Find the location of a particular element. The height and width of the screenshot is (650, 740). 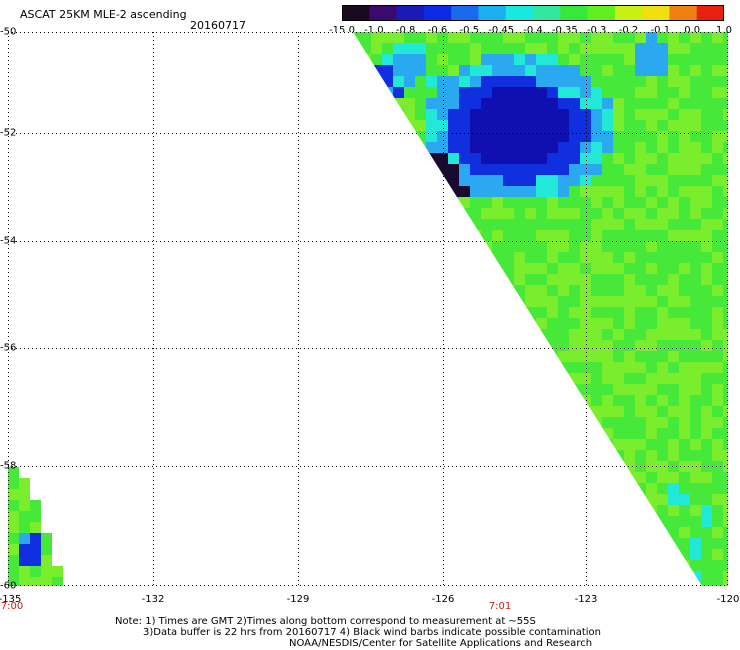

colorbar-label: -0.5 is located at coordinates (469, 30).